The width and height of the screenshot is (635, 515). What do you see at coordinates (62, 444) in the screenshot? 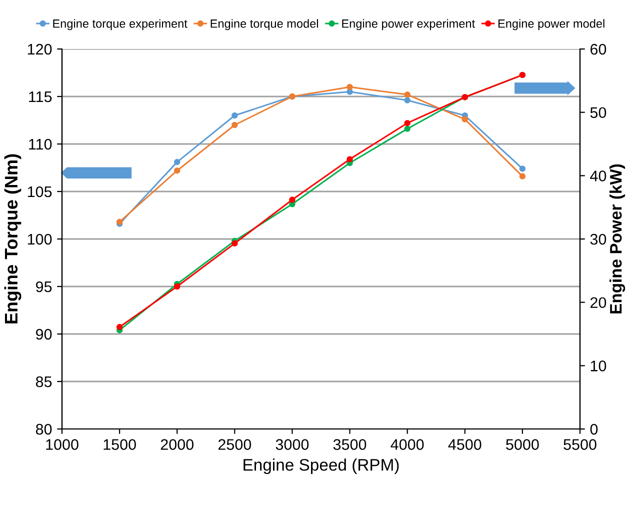
I see `x-tick-label: 1000` at bounding box center [62, 444].